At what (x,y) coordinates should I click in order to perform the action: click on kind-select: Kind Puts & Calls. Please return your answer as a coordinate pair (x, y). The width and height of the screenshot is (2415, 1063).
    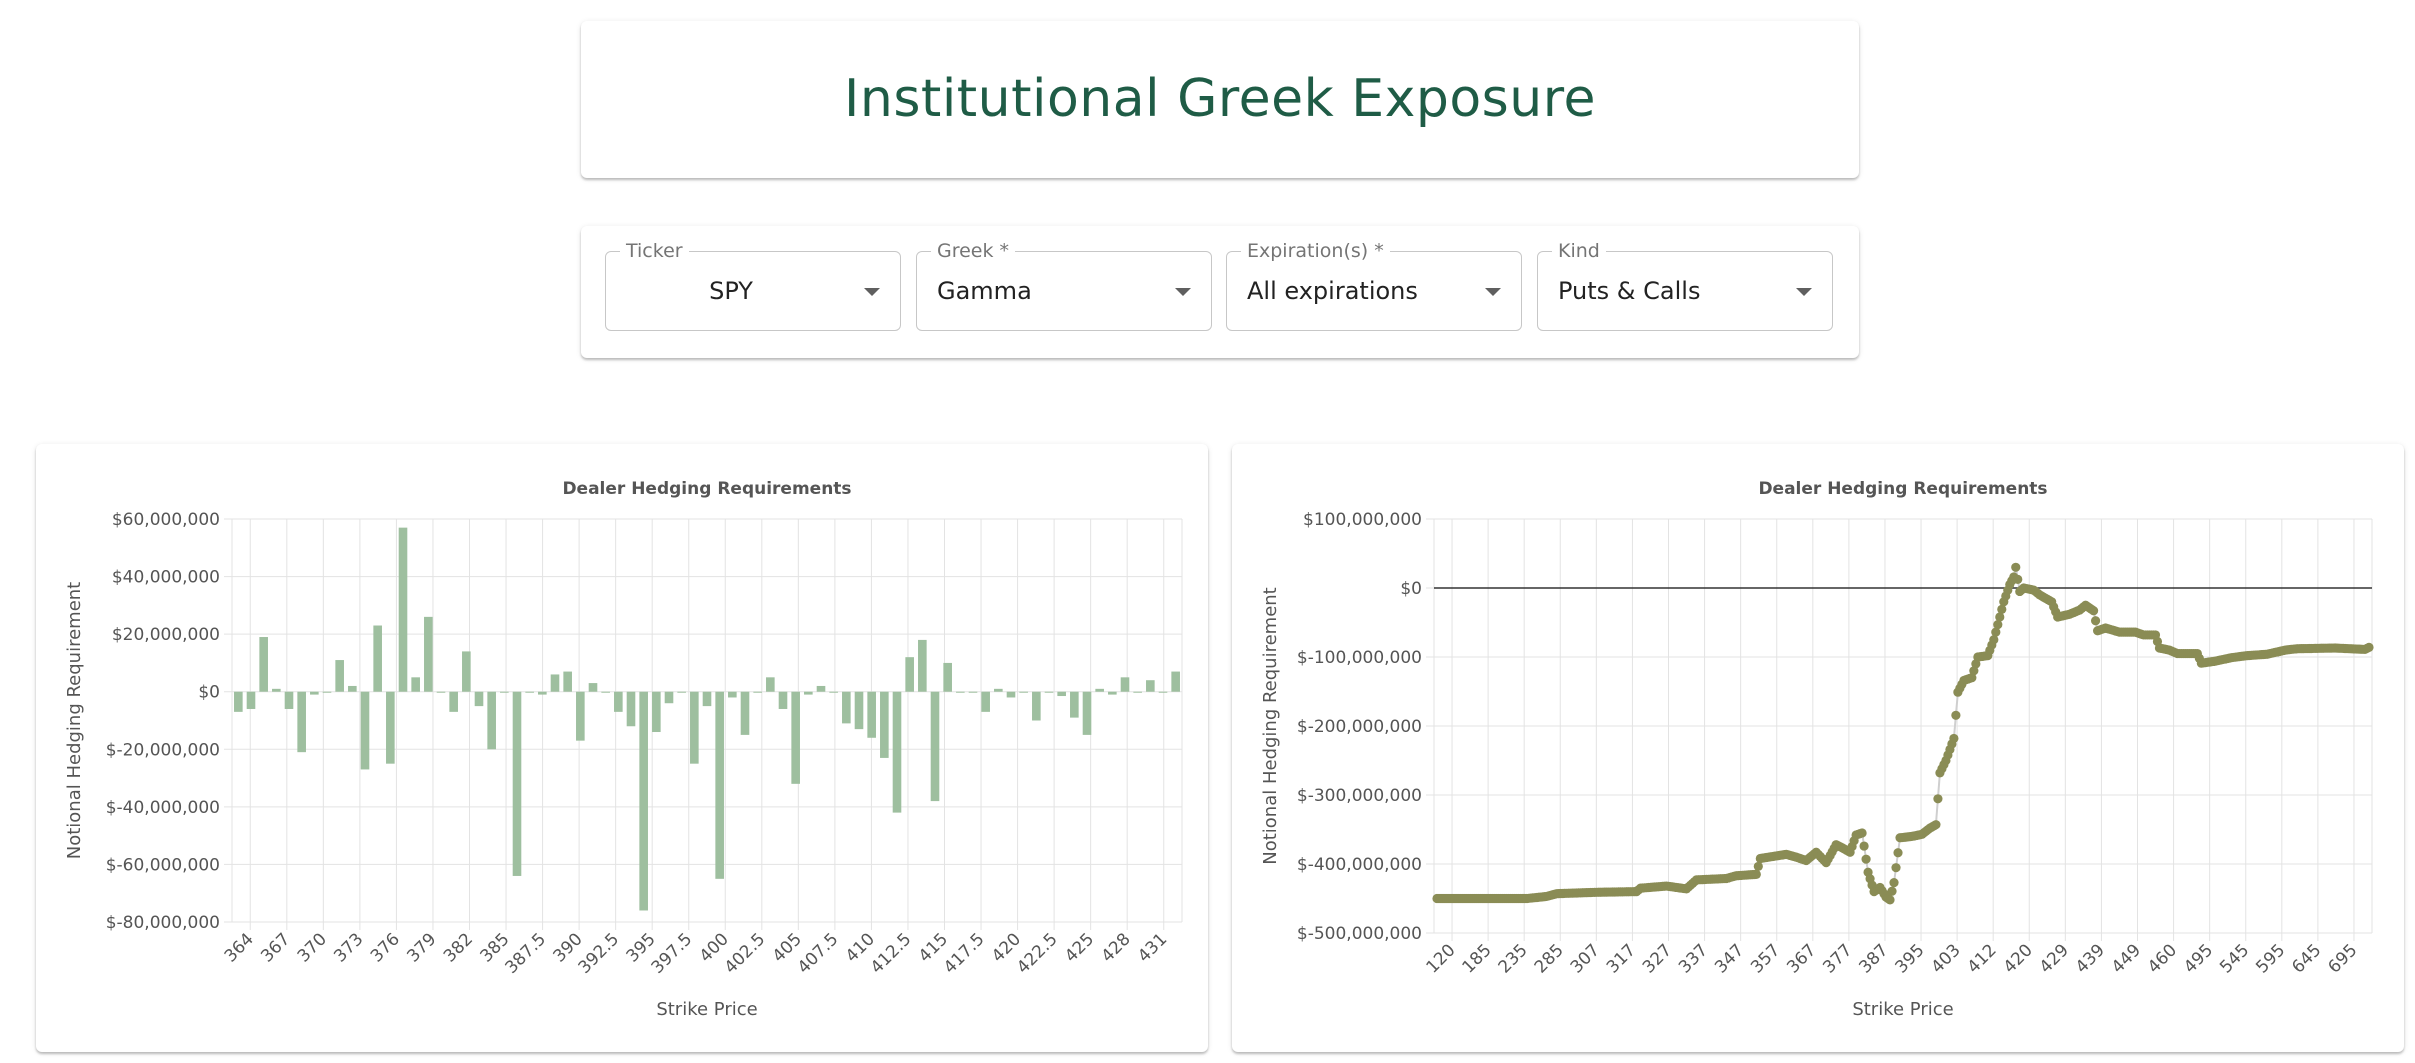
    Looking at the image, I should click on (1685, 285).